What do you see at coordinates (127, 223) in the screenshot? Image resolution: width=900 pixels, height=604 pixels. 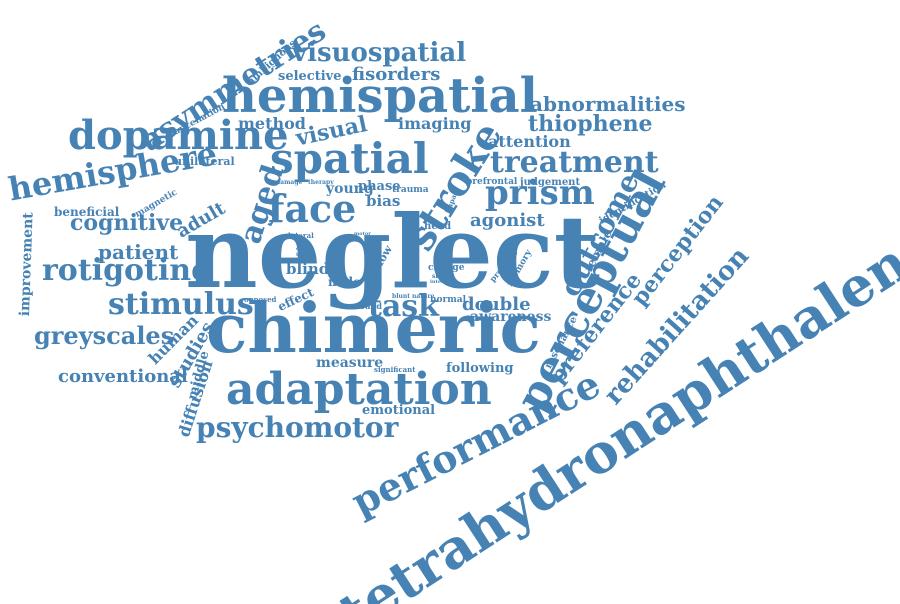 I see `word-cognitive: cognitive` at bounding box center [127, 223].